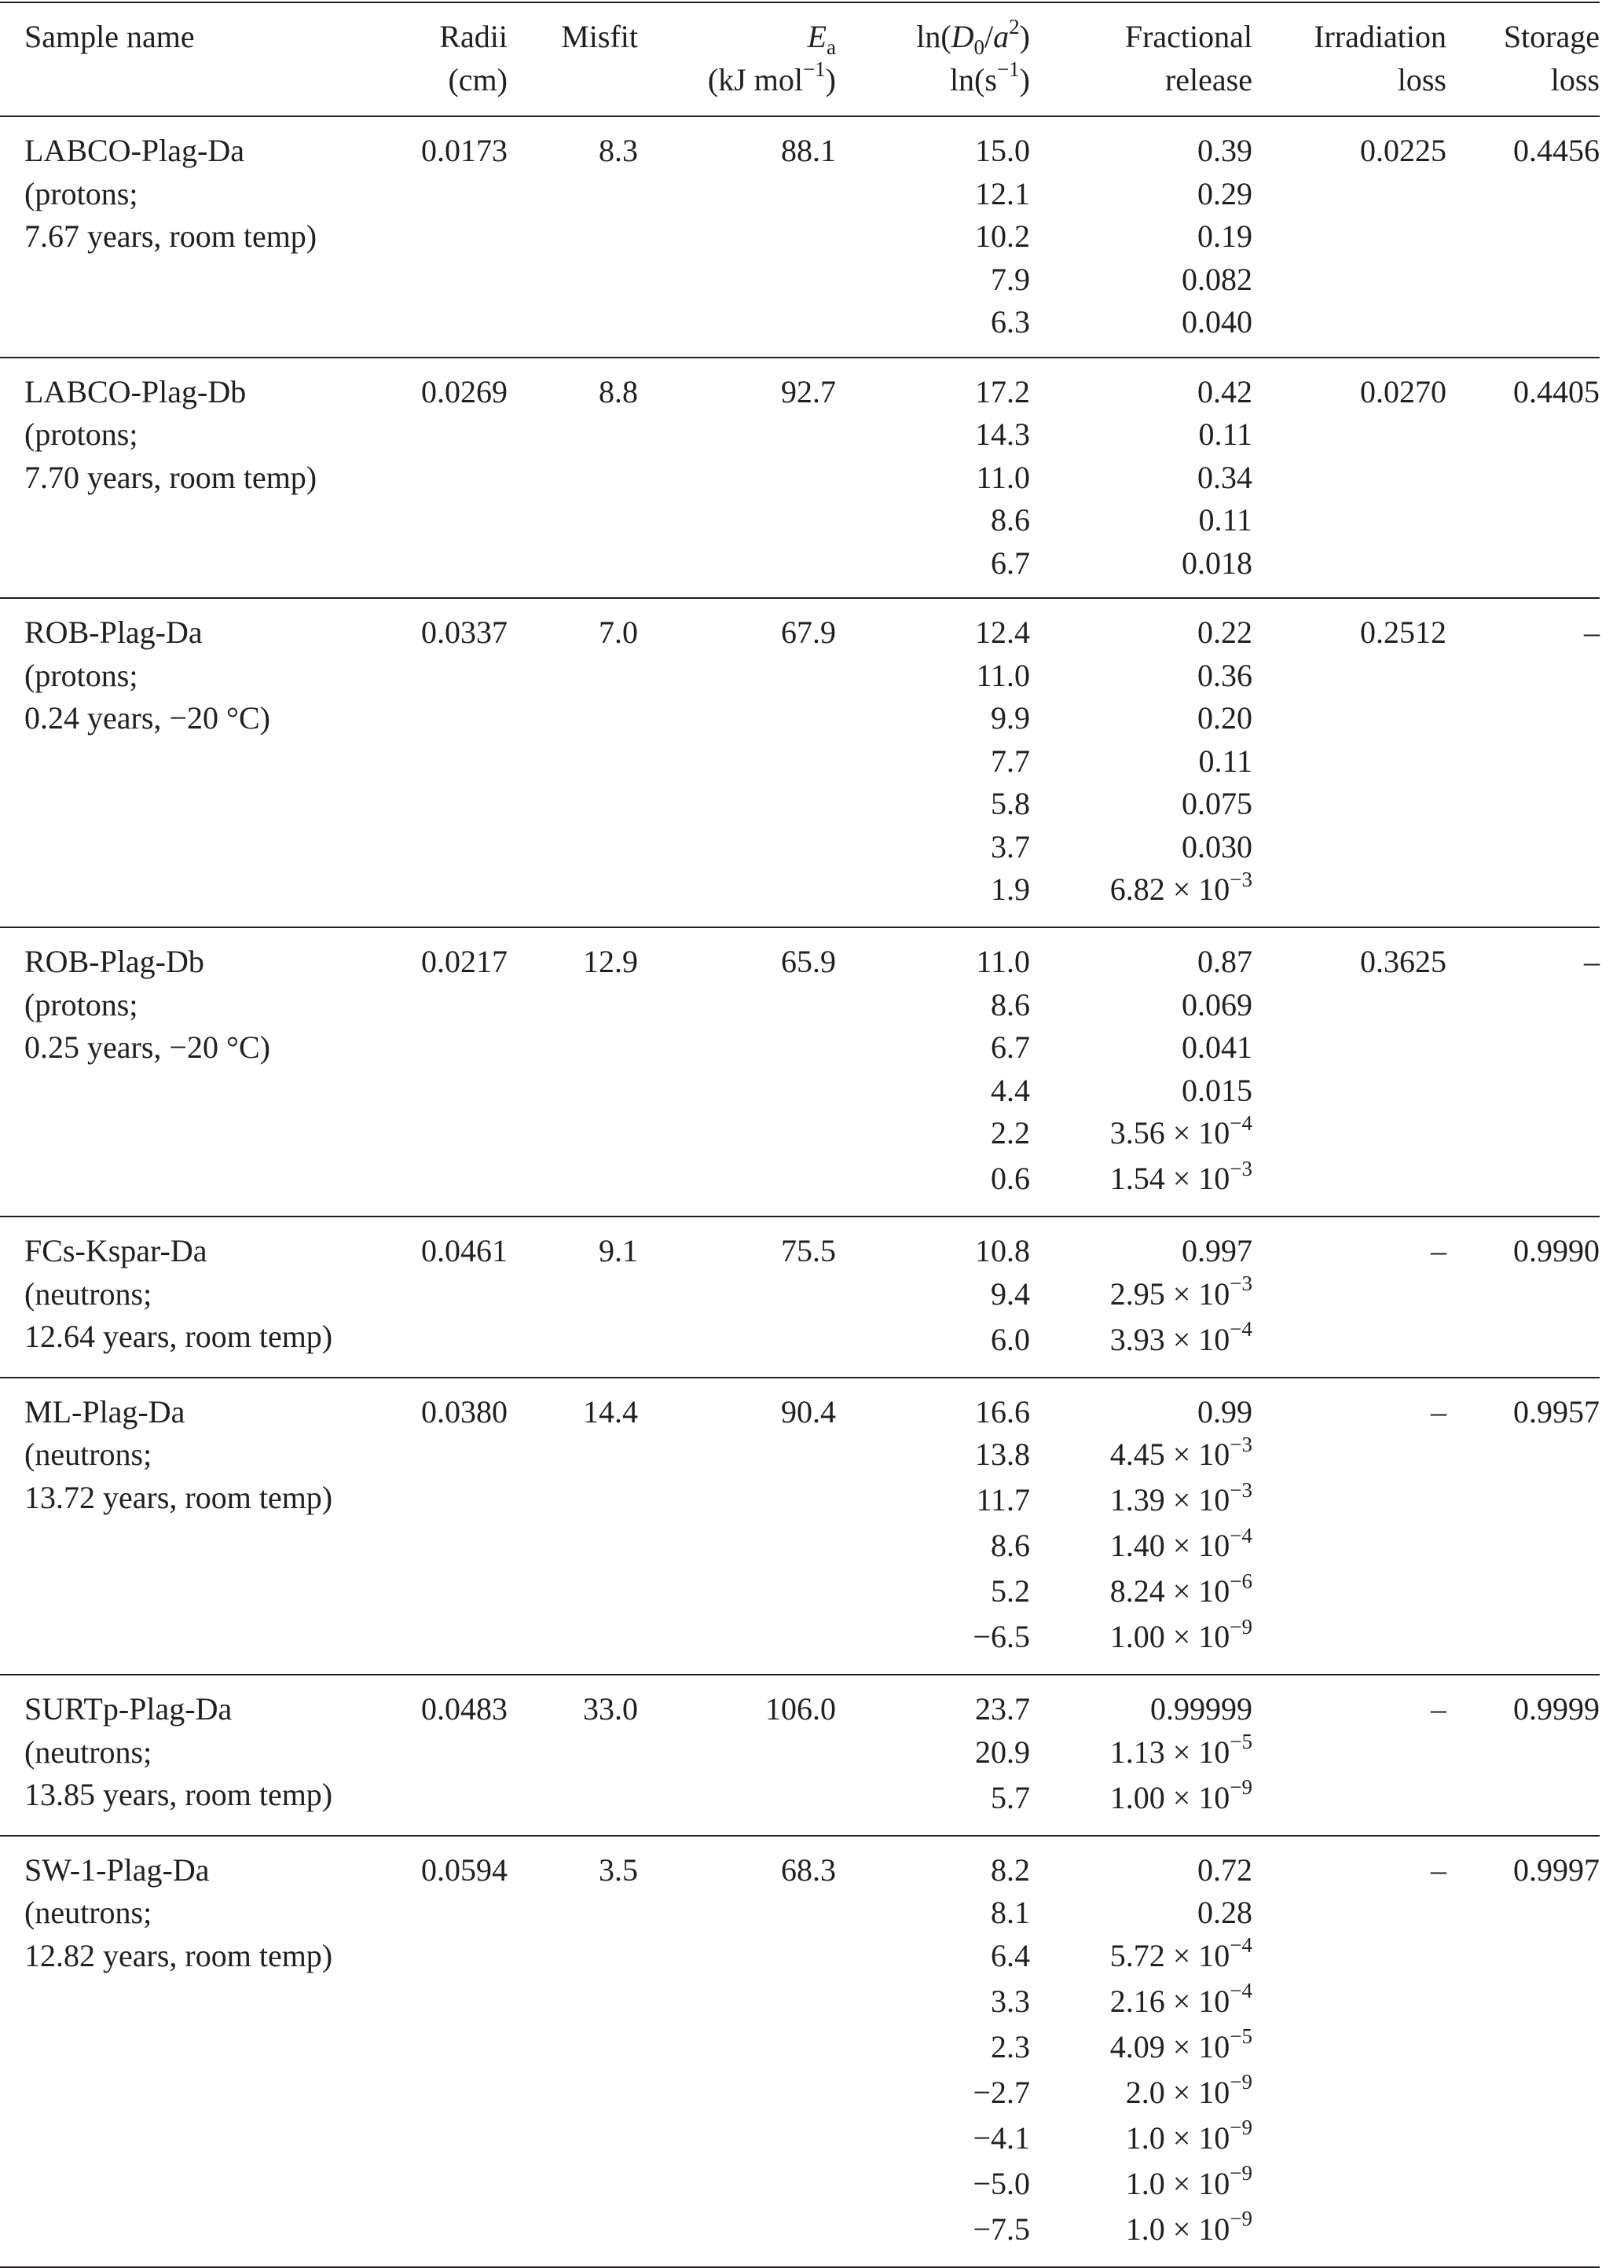 The image size is (1624, 2268). What do you see at coordinates (973, 55) in the screenshot?
I see `header-ln-d0-a2: ln(D0/a2) ln(s−1)` at bounding box center [973, 55].